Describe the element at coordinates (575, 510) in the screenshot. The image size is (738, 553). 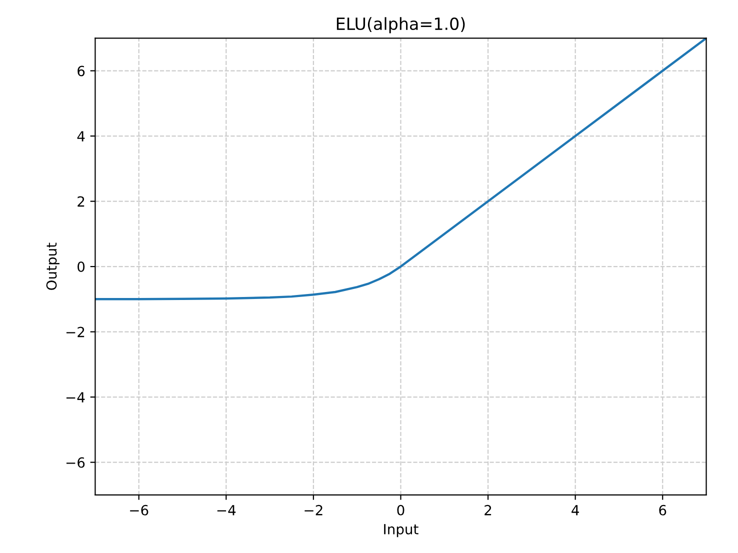
I see `x-tick-label: 4` at that location.